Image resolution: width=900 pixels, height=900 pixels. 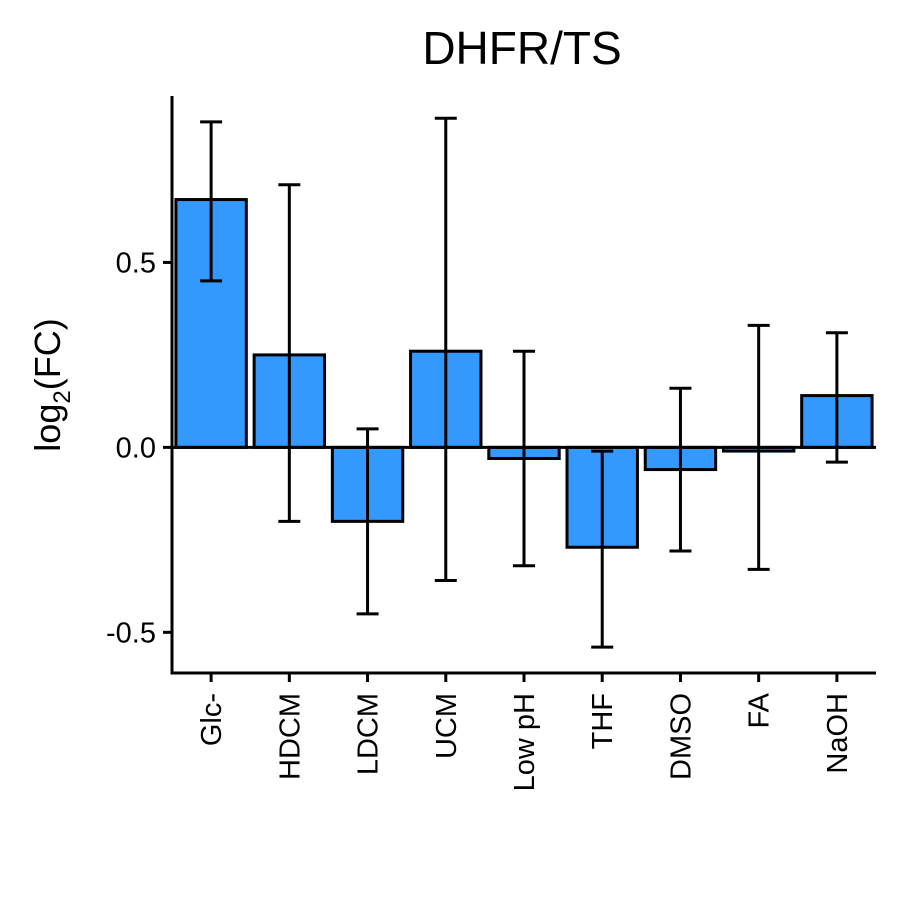 I want to click on y-axis-label-subscript: 2, so click(x=62, y=396).